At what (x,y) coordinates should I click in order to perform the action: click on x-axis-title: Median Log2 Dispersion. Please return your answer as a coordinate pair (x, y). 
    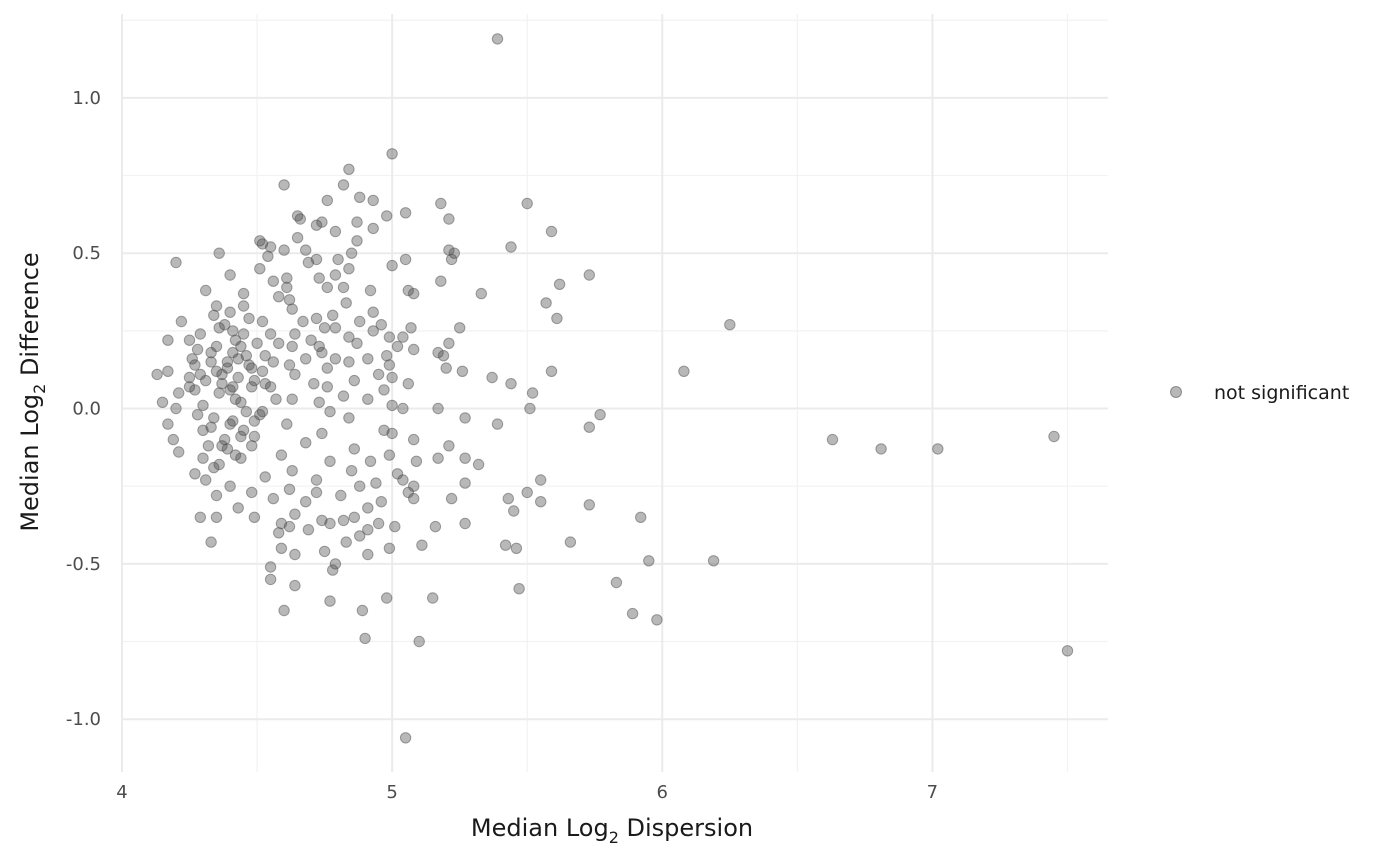
    Looking at the image, I should click on (612, 830).